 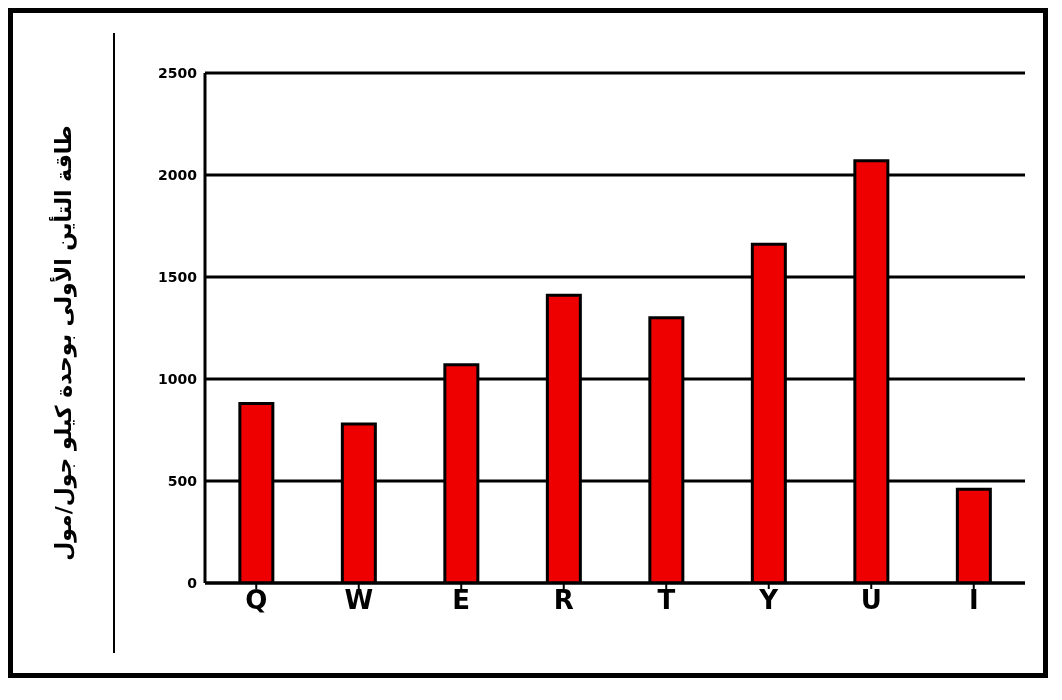 I want to click on x-tick-label: R, so click(x=563, y=600).